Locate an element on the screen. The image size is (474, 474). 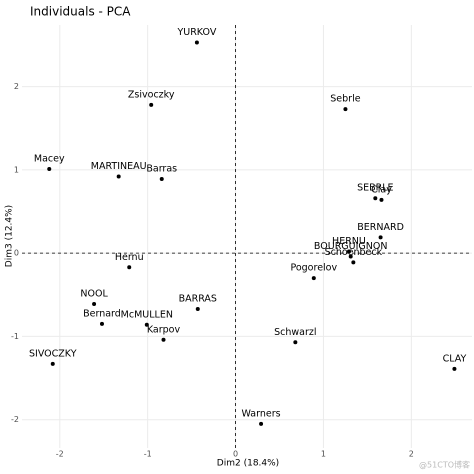
point-label: Clay is located at coordinates (381, 189).